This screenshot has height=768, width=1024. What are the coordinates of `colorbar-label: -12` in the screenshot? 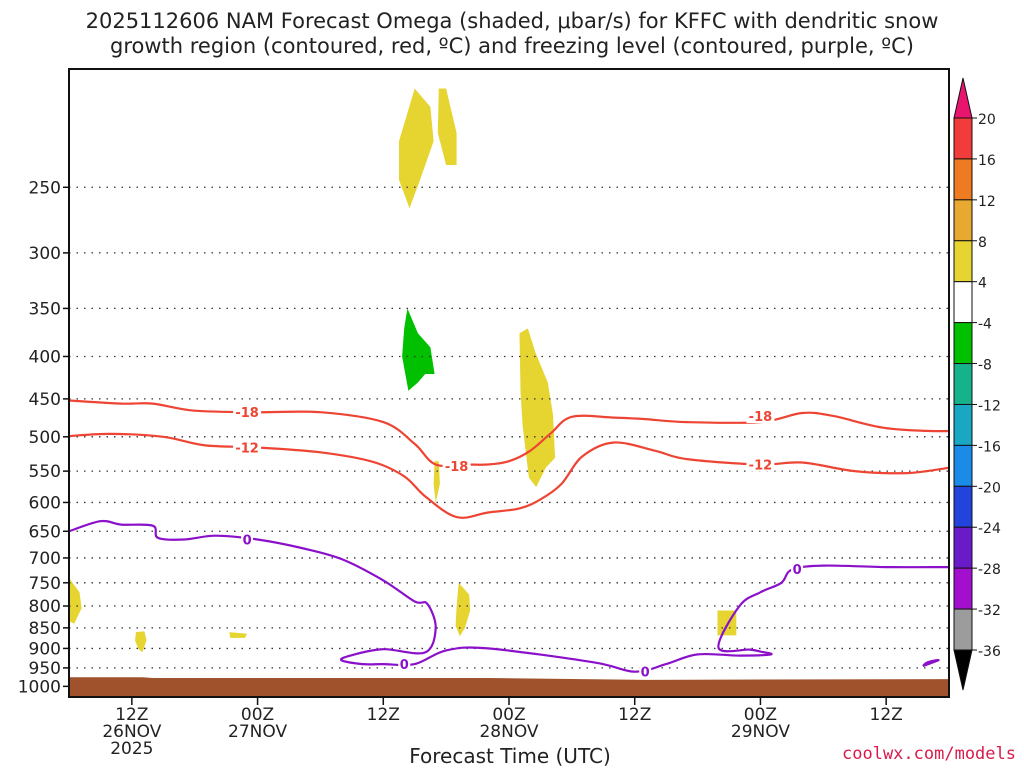 It's located at (989, 406).